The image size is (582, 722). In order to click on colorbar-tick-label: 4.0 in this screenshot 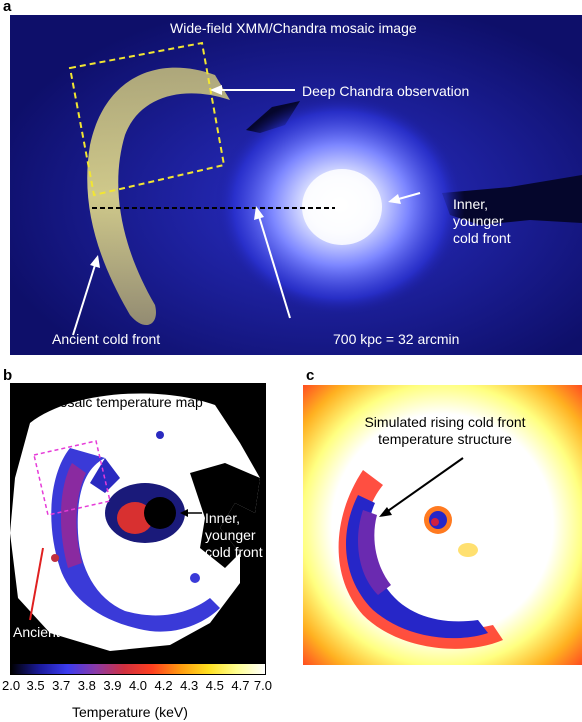, I will do `click(138, 685)`.